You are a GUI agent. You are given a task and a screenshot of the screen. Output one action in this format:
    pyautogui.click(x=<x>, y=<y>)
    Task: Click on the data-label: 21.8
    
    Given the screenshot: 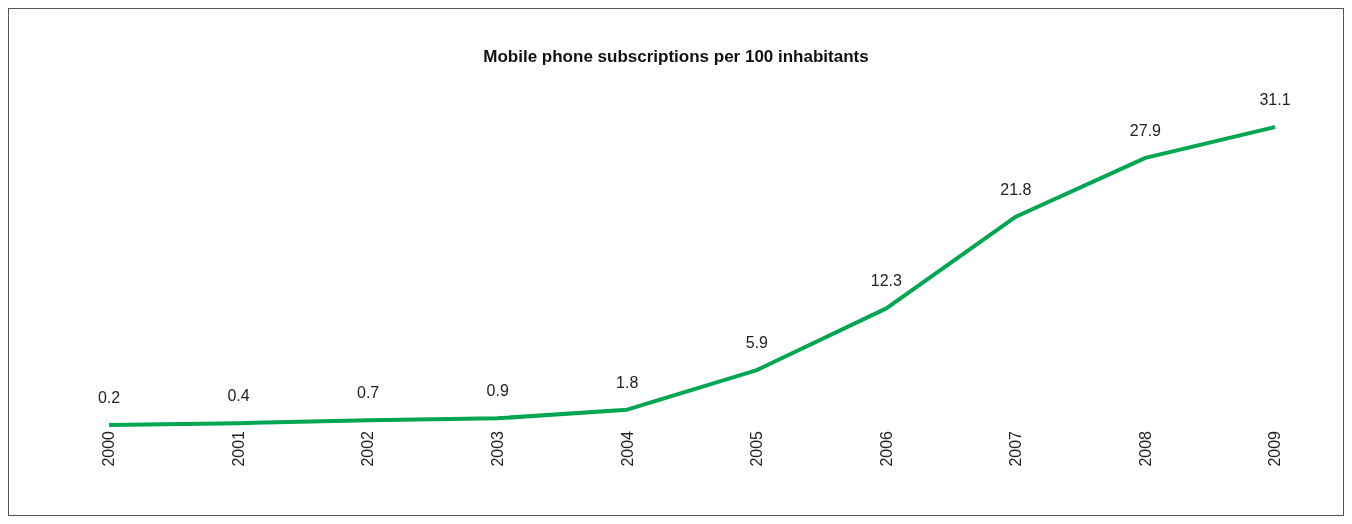 What is the action you would take?
    pyautogui.click(x=1016, y=189)
    